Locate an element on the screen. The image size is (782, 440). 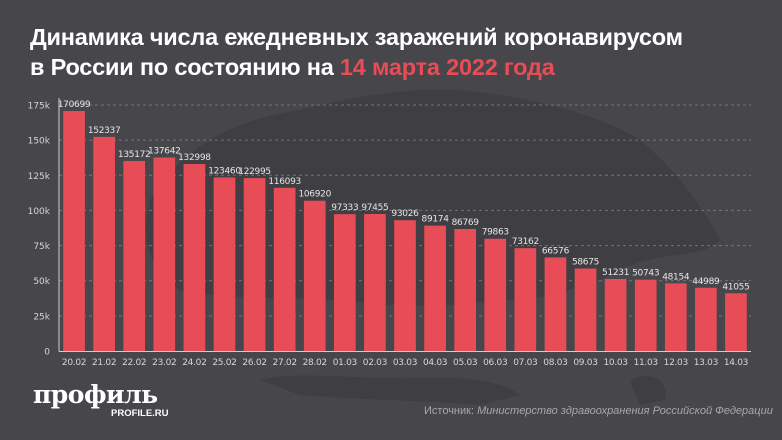
x-tick-label: 03.03 is located at coordinates (405, 363).